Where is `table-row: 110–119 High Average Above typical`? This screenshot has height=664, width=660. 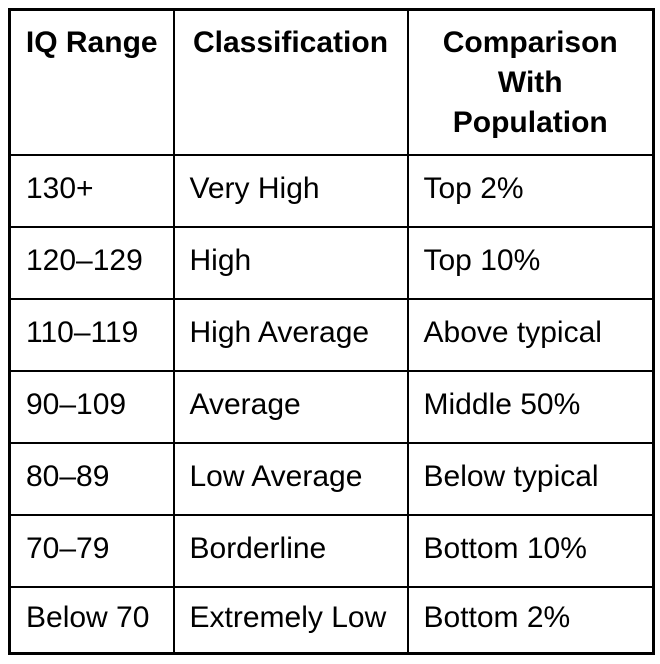
table-row: 110–119 High Average Above typical is located at coordinates (331, 334).